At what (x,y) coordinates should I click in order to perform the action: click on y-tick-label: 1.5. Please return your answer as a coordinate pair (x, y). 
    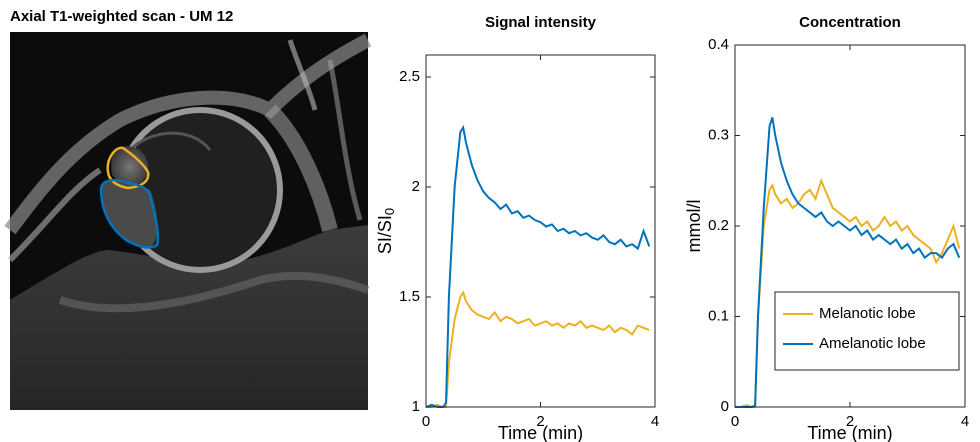
    Looking at the image, I should click on (409, 296).